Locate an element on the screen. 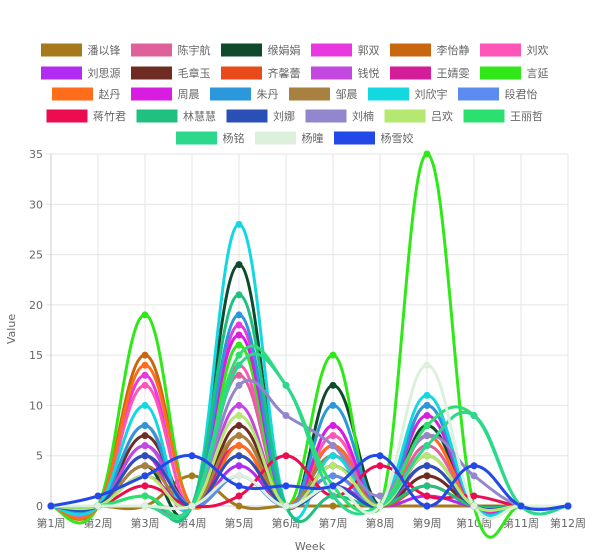 This screenshot has height=559, width=590. legend-item: 杨曈 is located at coordinates (289, 138).